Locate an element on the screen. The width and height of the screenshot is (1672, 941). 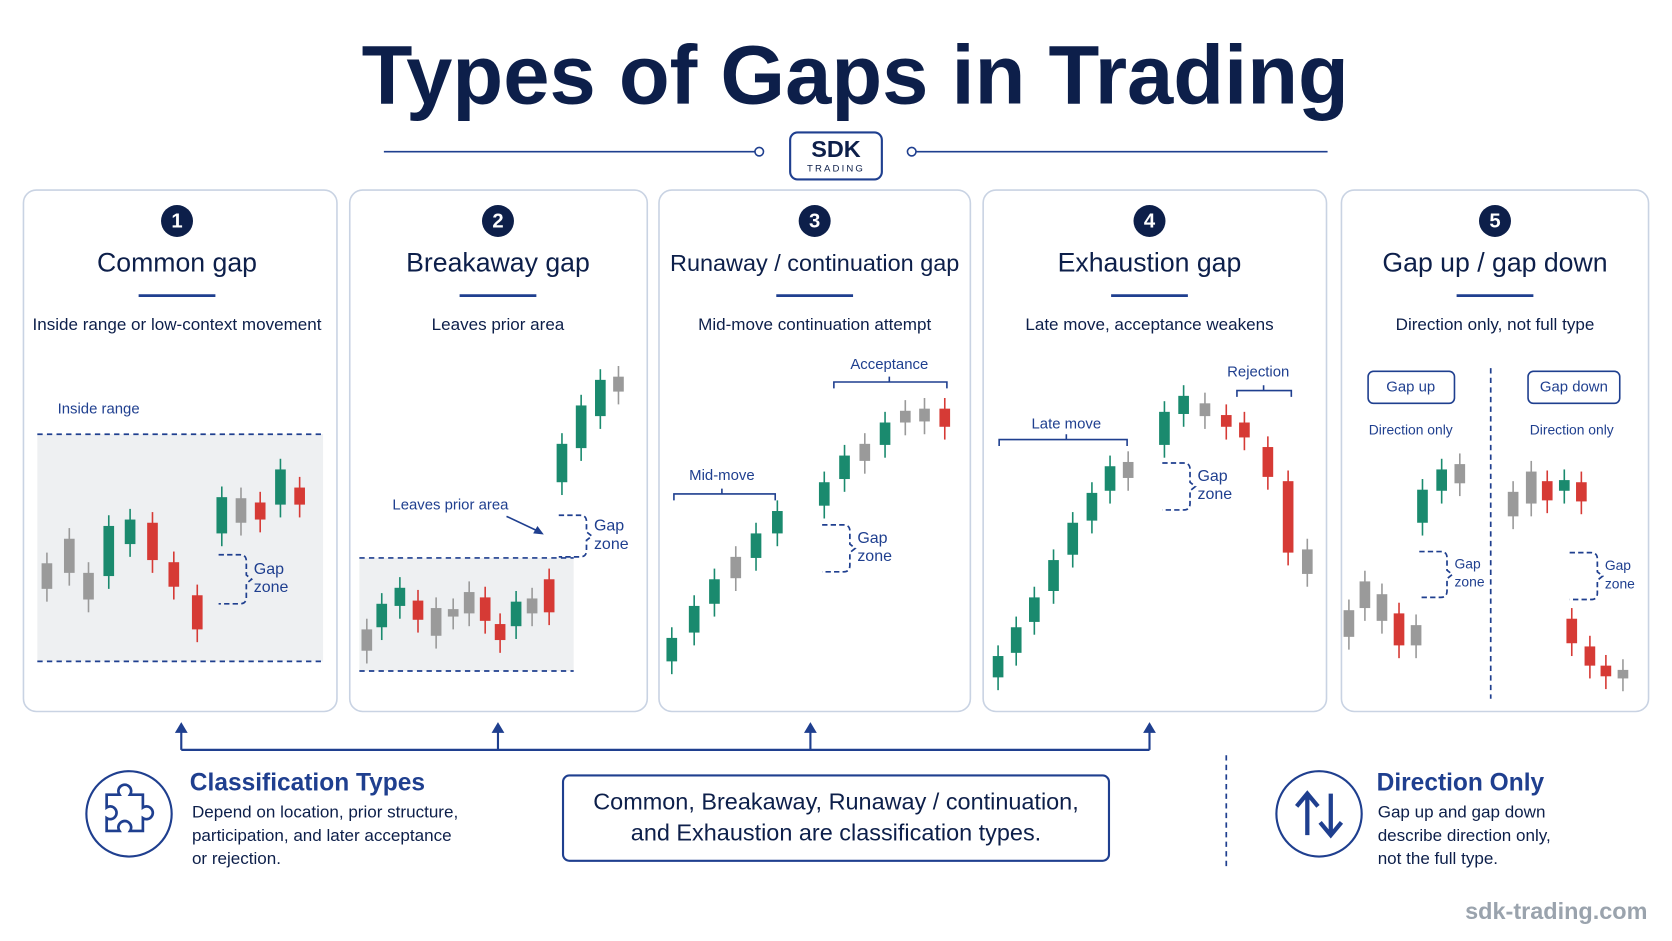
panel-subtitle: Direction only, not full type is located at coordinates (1495, 324).